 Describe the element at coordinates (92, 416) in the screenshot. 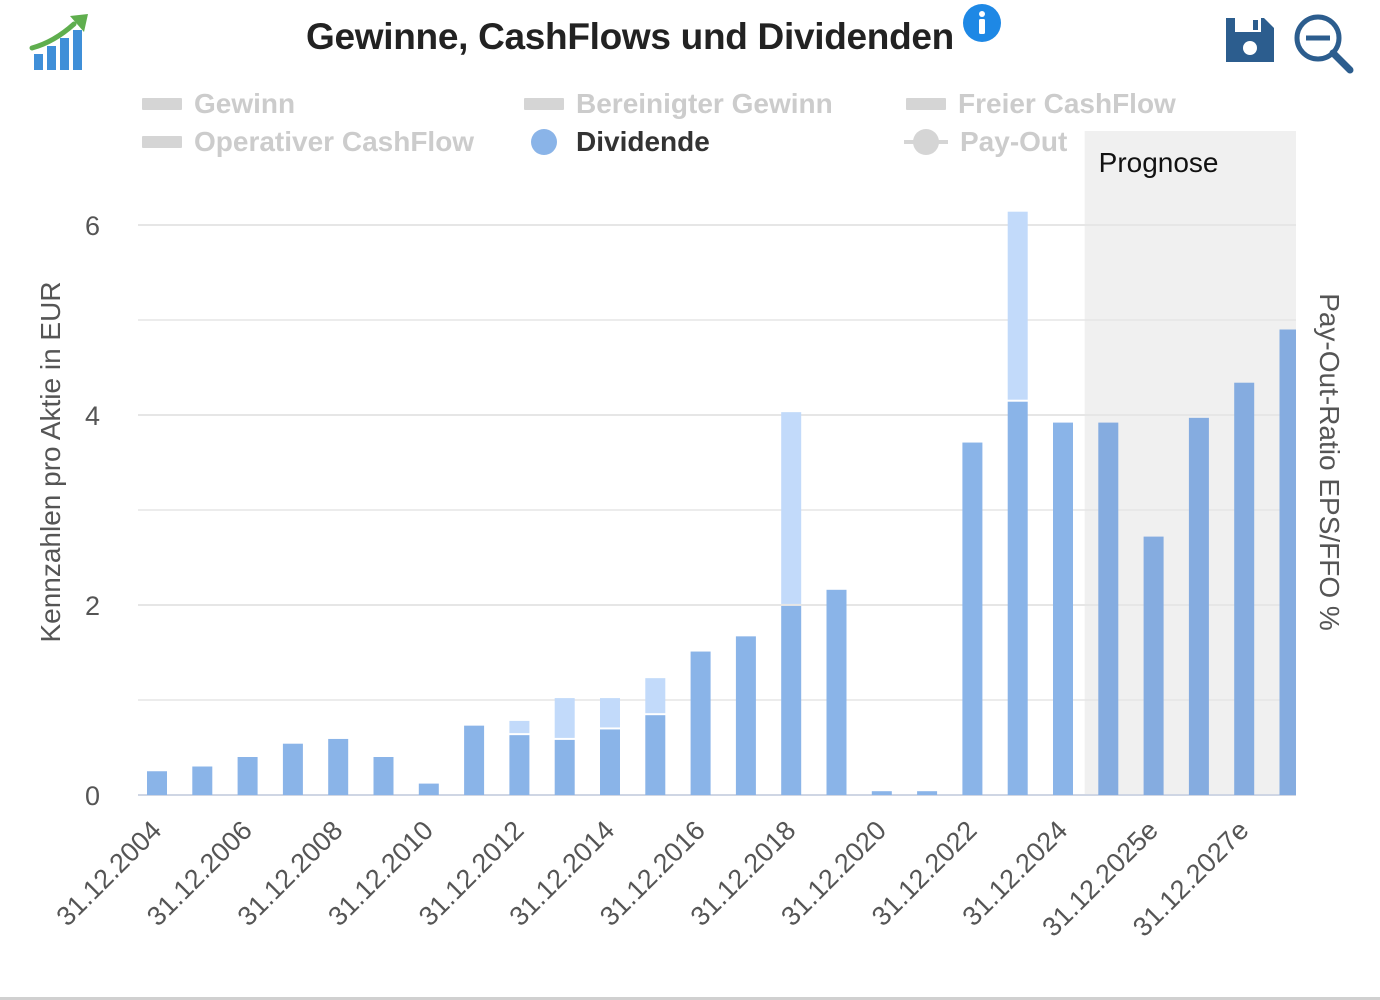

I see `y-tick-label: 4` at that location.